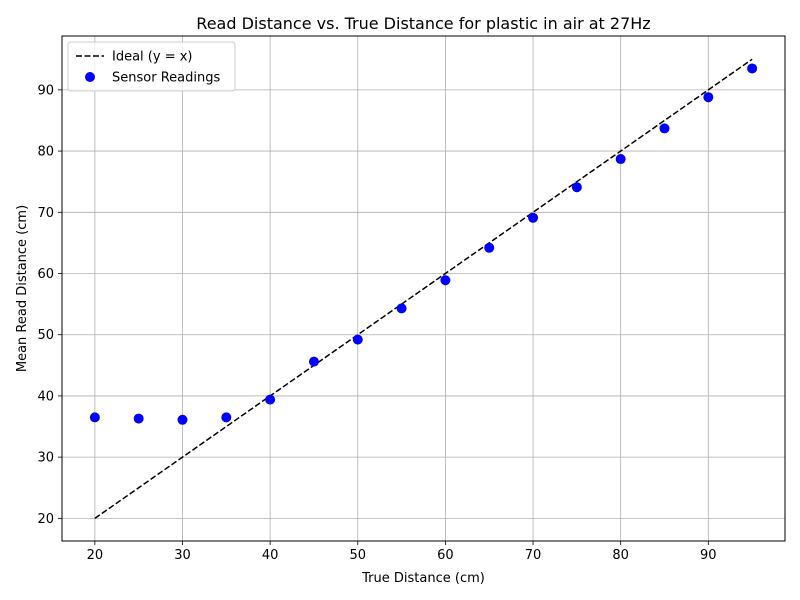  What do you see at coordinates (45, 458) in the screenshot?
I see `y-tick-label: 30` at bounding box center [45, 458].